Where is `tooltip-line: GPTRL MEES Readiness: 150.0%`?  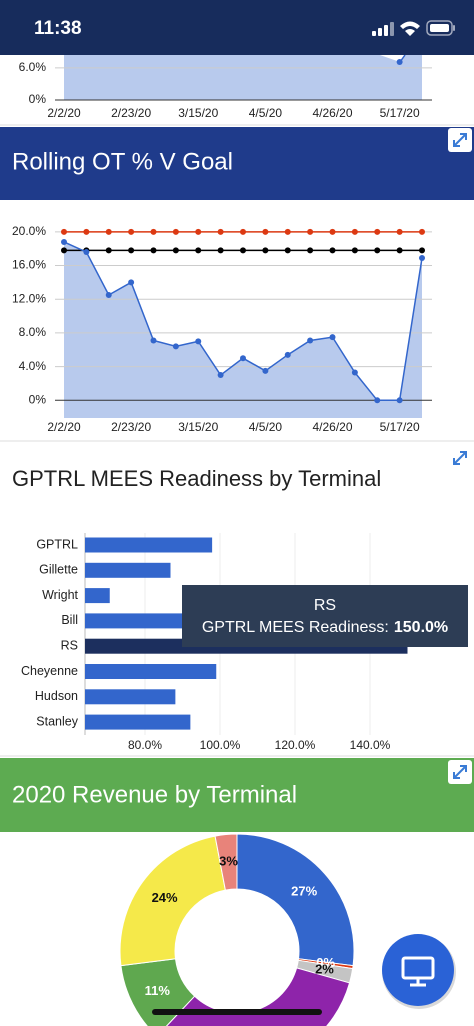 tooltip-line: GPTRL MEES Readiness: 150.0% is located at coordinates (325, 627).